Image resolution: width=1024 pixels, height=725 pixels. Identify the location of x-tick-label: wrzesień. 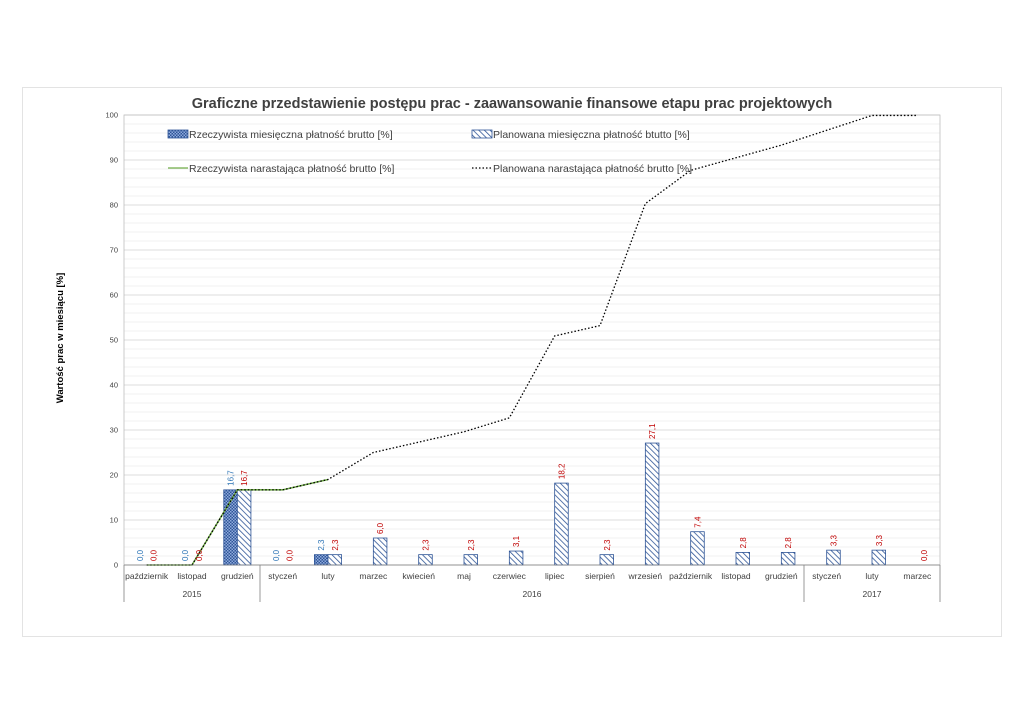
(645, 576).